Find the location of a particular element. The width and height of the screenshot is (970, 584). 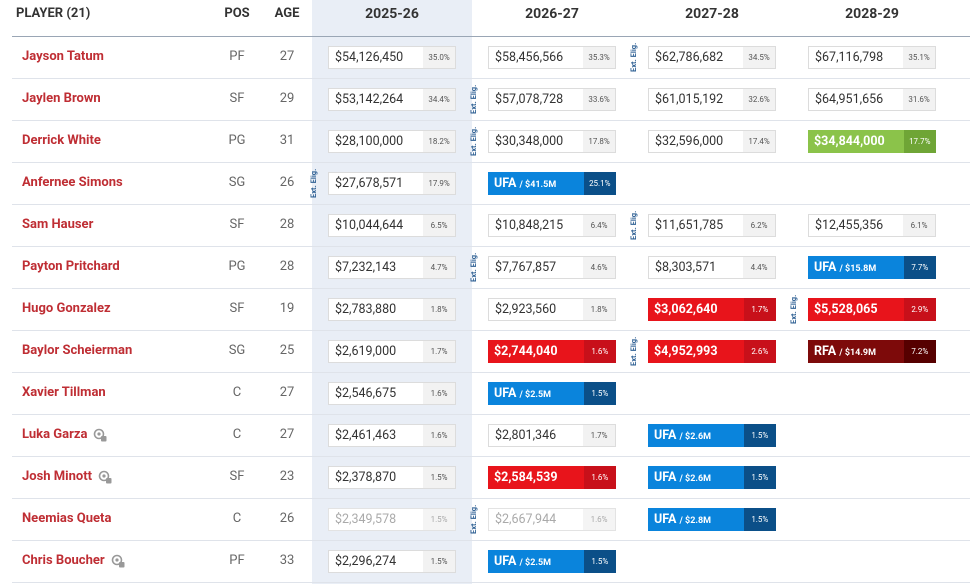

salary-amount: $5,528,065 is located at coordinates (856, 309).